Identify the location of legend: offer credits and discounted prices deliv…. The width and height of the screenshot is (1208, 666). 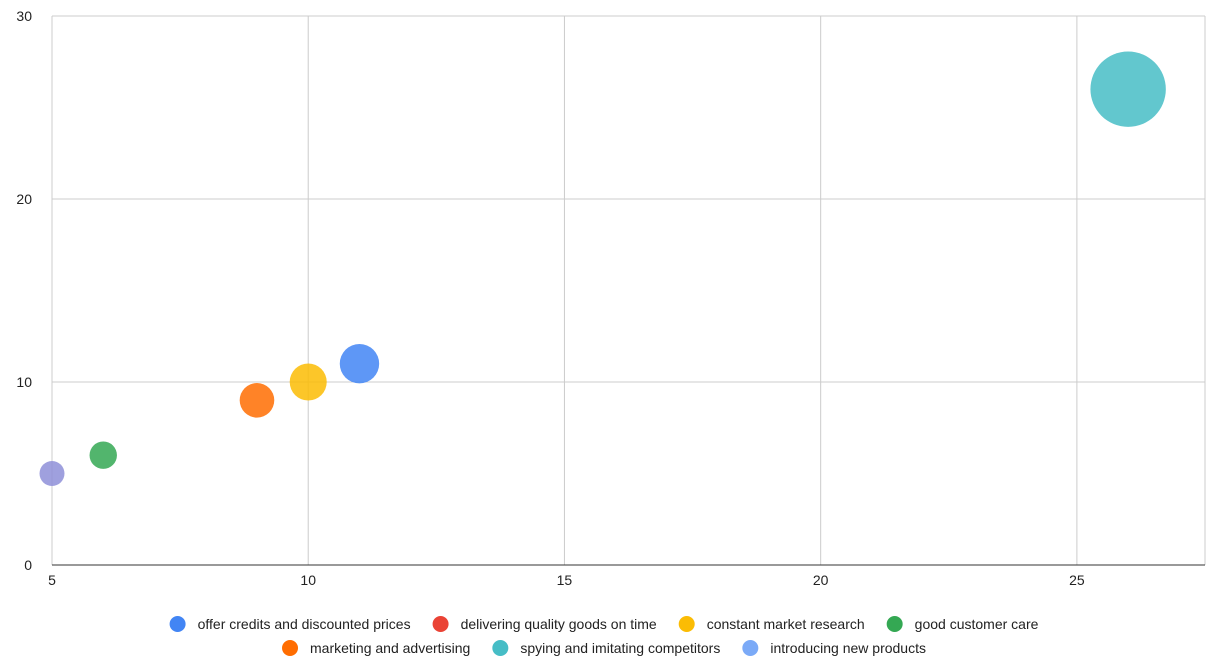
(604, 636).